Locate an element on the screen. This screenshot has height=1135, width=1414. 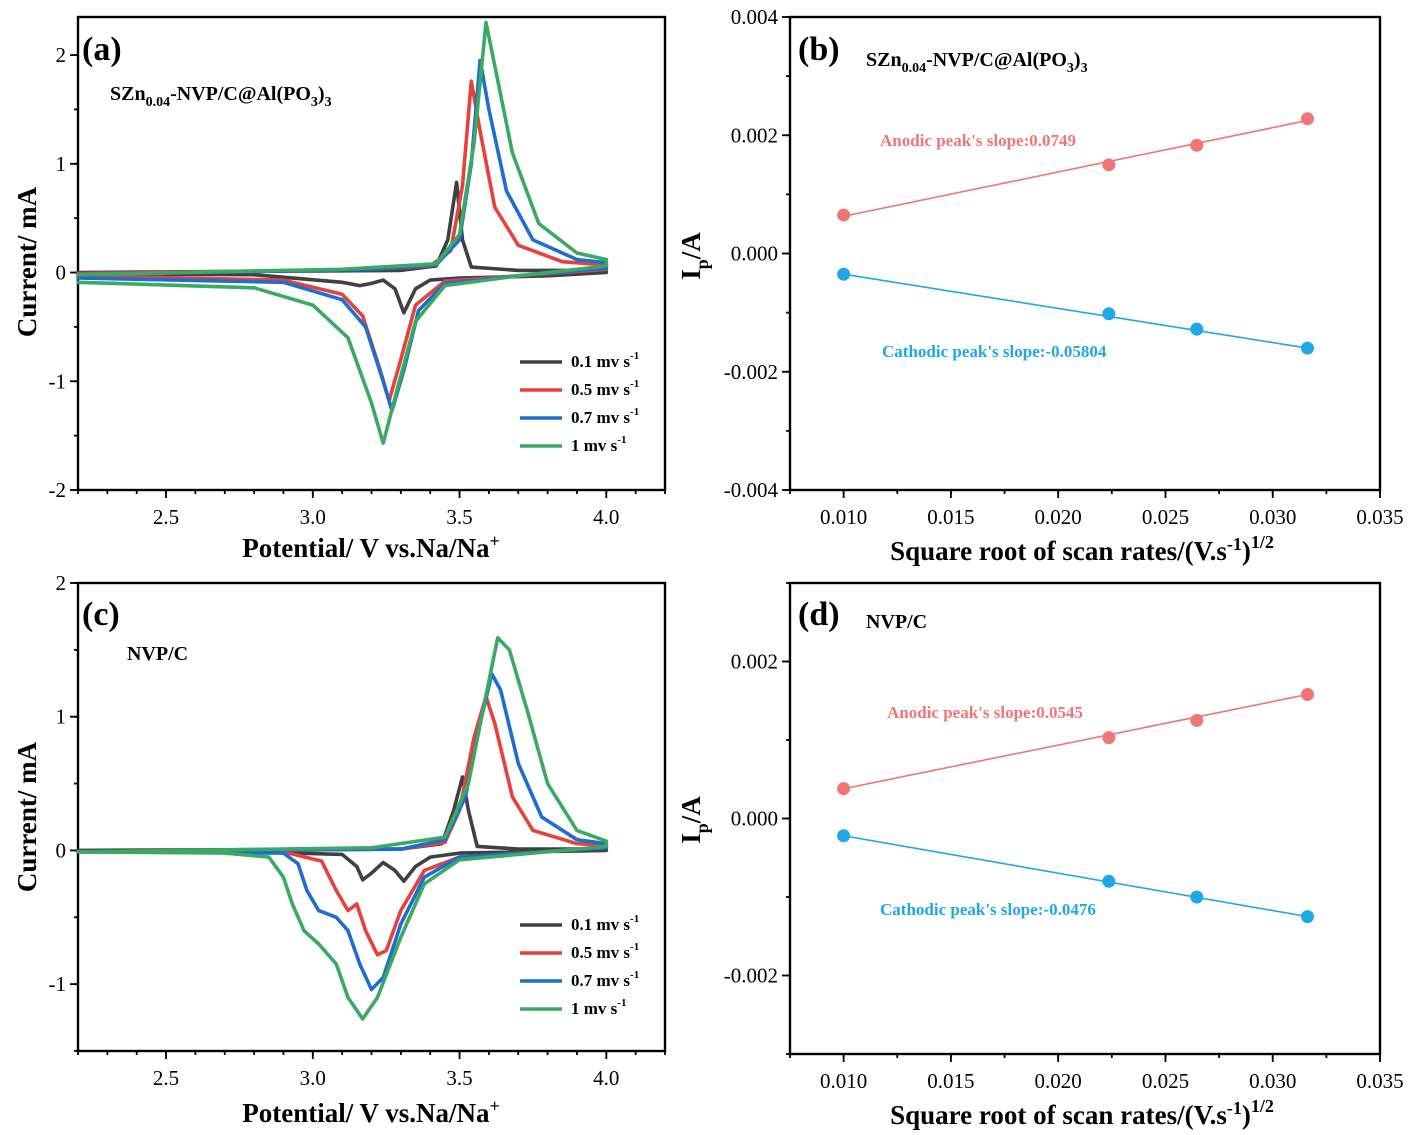
panel-c-x-axis-label: Potential/ V vs.Na/Na+ is located at coordinates (371, 1112).